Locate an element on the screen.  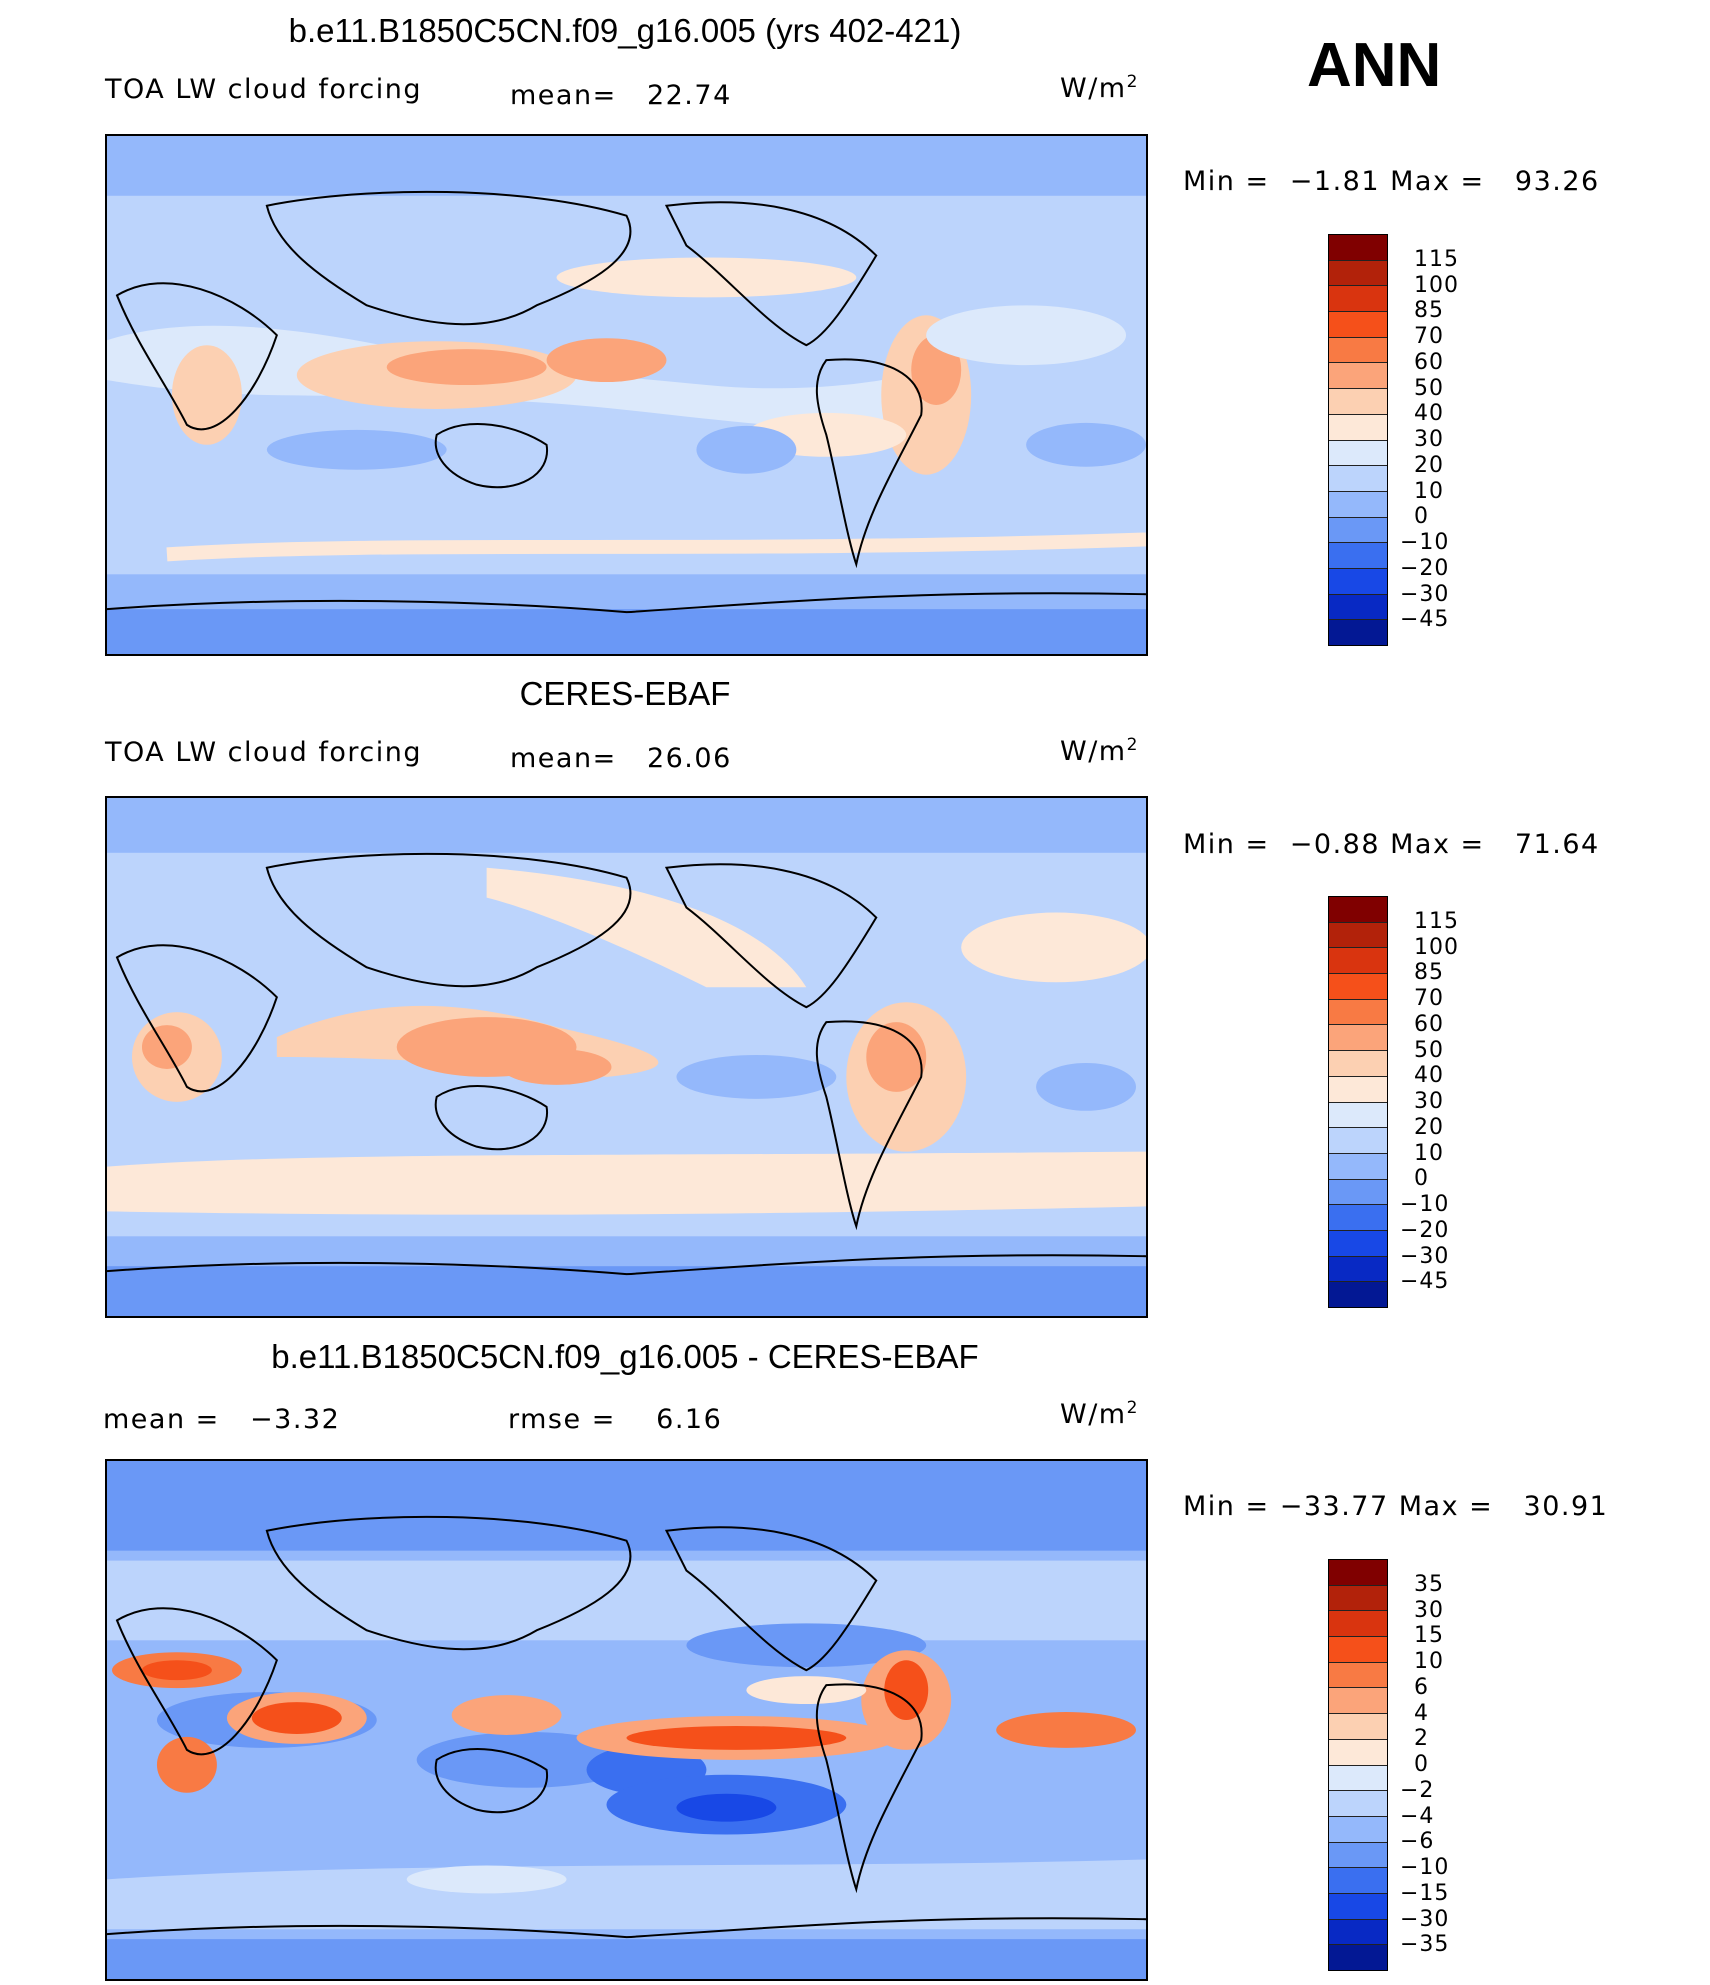
panel-2-colorbar is located at coordinates (1358, 1102).